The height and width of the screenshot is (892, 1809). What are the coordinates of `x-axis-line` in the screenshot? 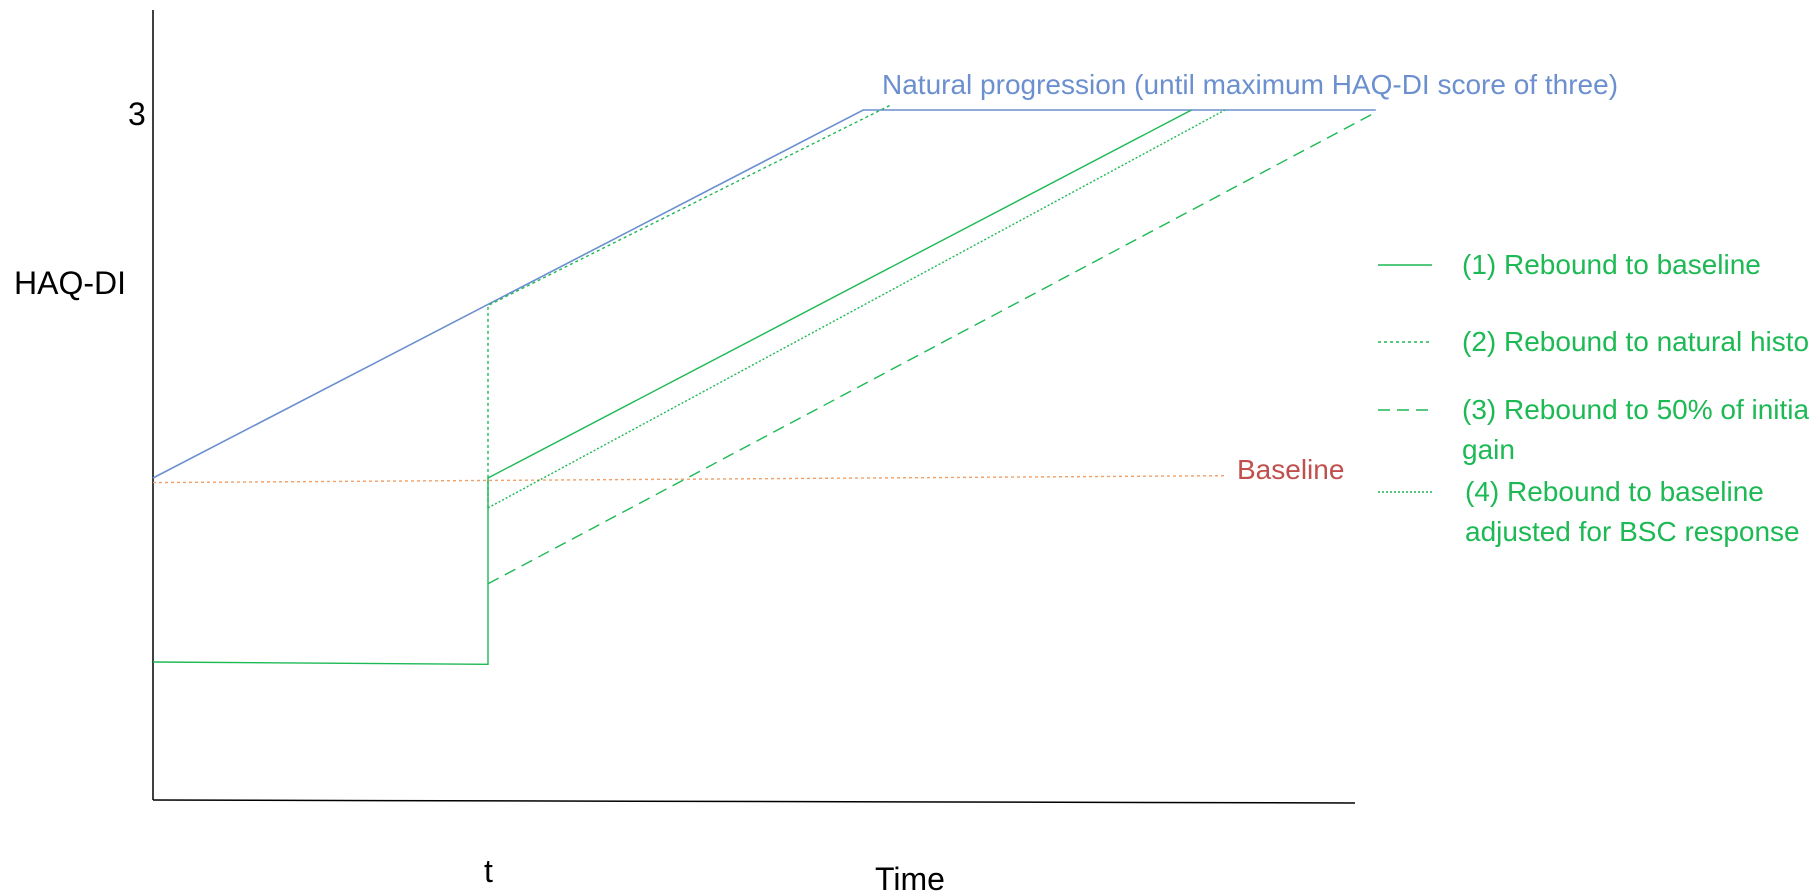 It's located at (754, 801).